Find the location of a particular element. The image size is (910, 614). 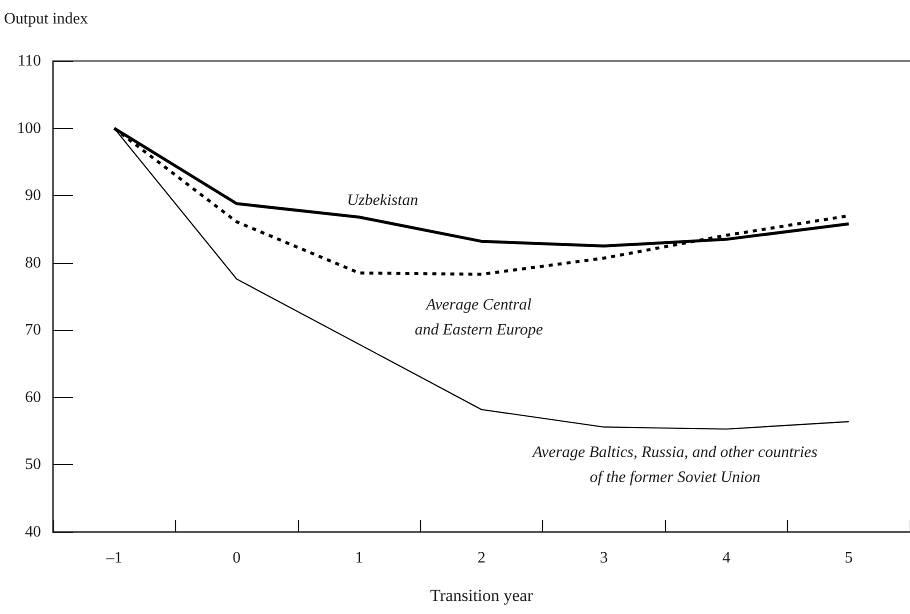

x-tick-label: 1 is located at coordinates (359, 558).